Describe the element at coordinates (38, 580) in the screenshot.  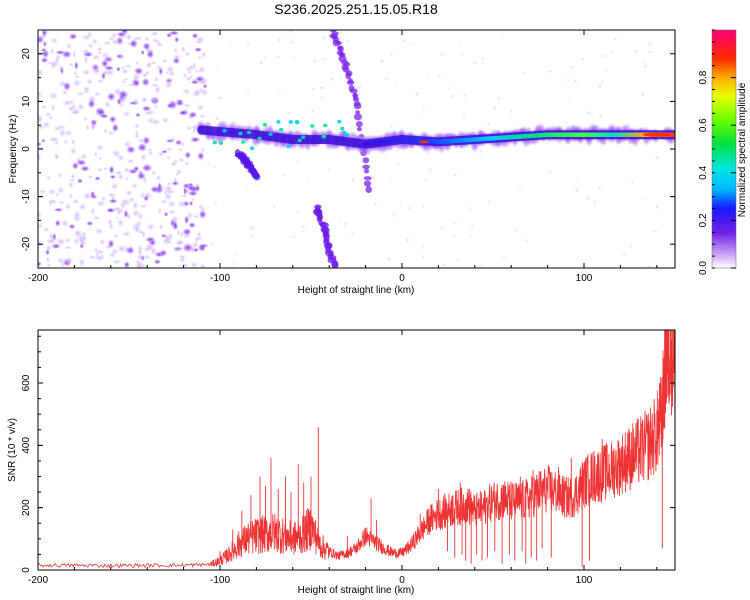
I see `x-tick-label: -200` at that location.